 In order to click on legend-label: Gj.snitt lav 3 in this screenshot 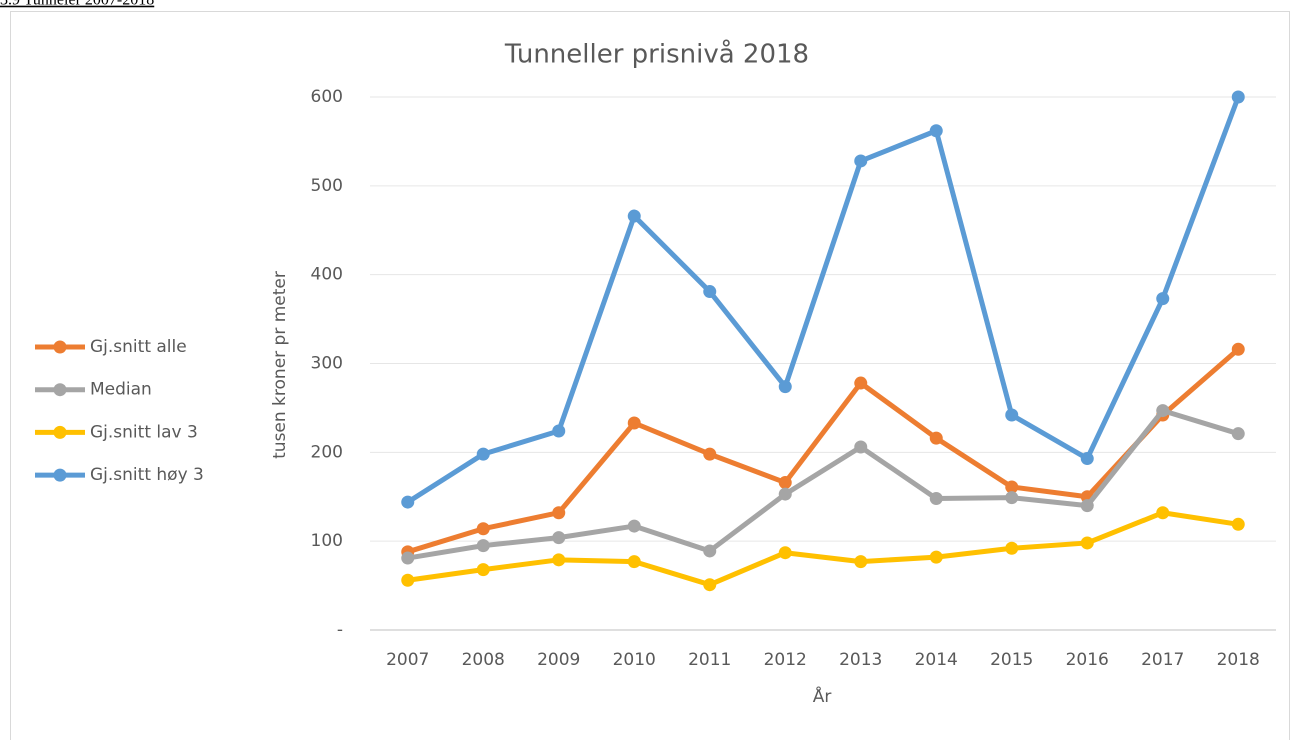, I will do `click(144, 432)`.